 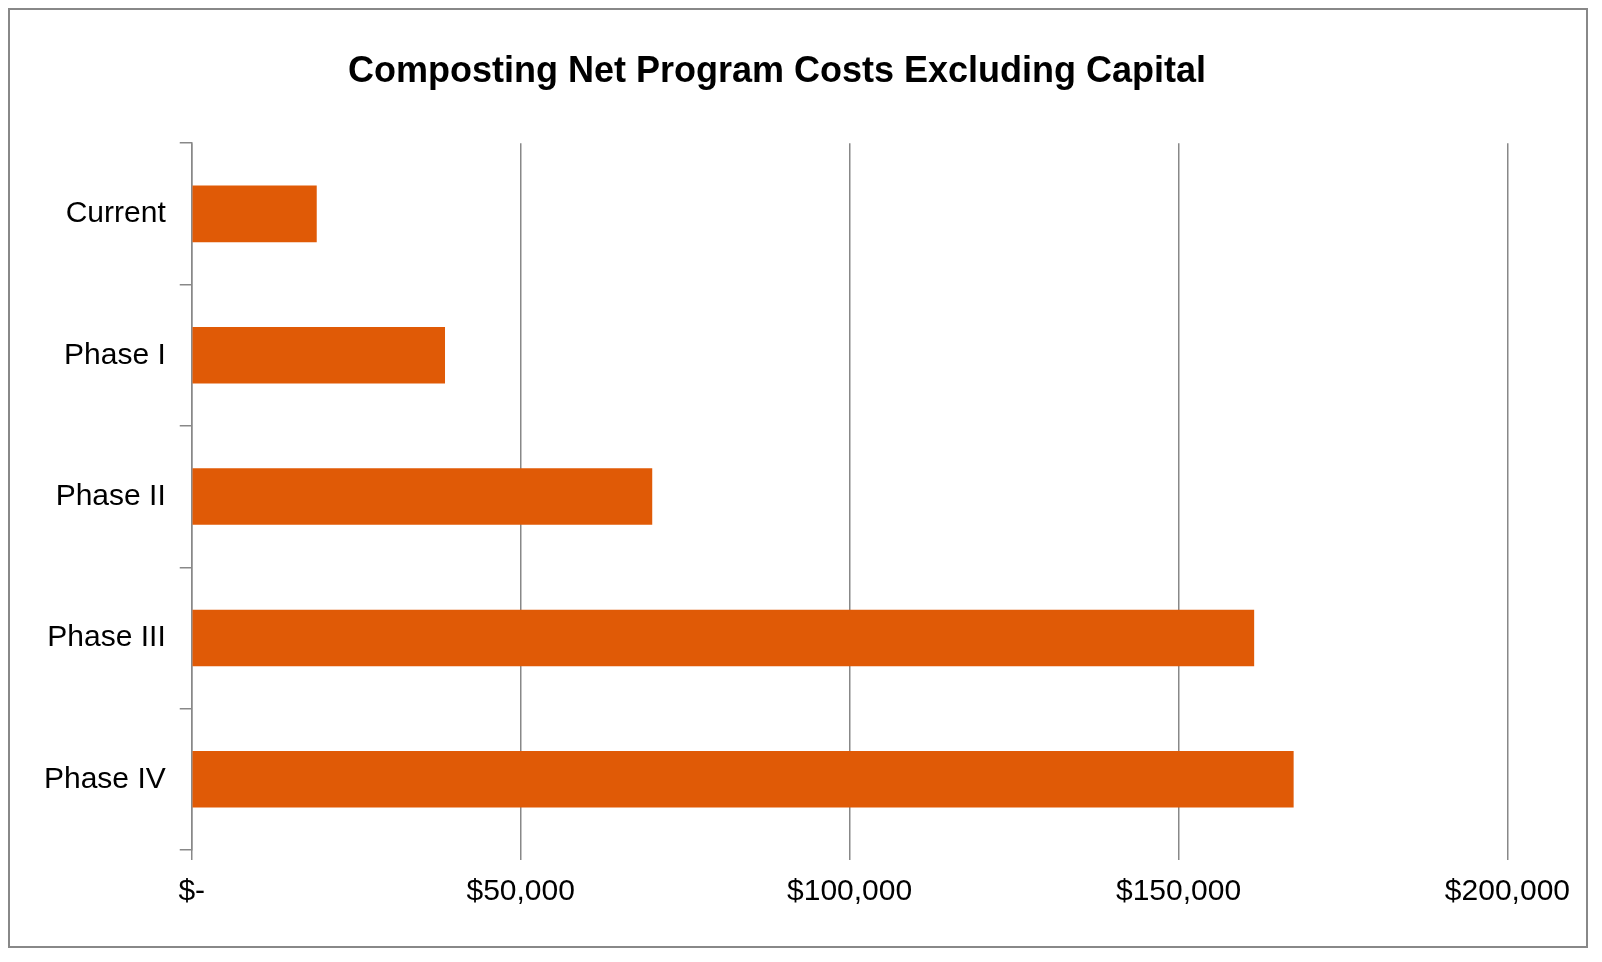 I want to click on y-tick-label: Phase I, so click(x=115, y=353).